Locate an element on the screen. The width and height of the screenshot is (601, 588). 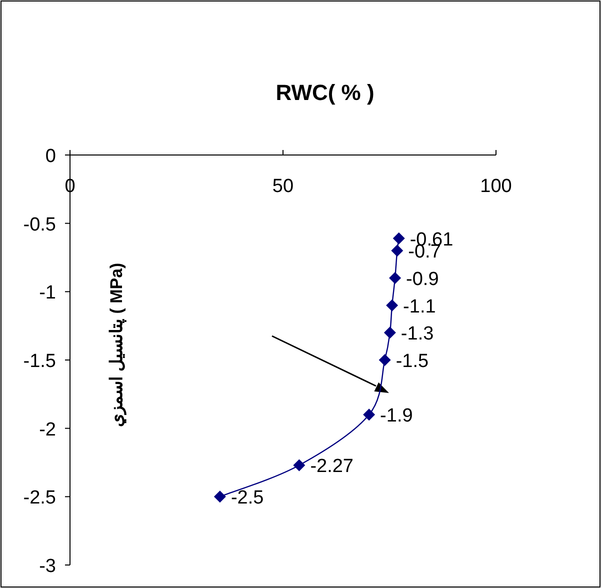
x-tick-label: 50 is located at coordinates (283, 186).